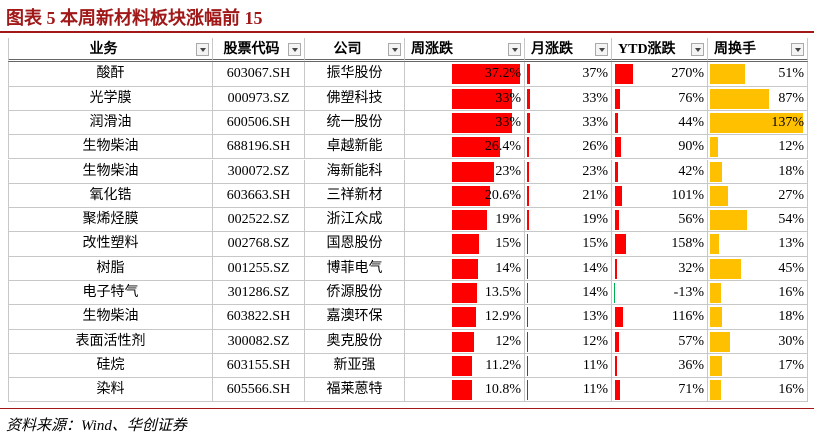  Describe the element at coordinates (355, 390) in the screenshot. I see `table-cell: 福莱蒽特` at that location.